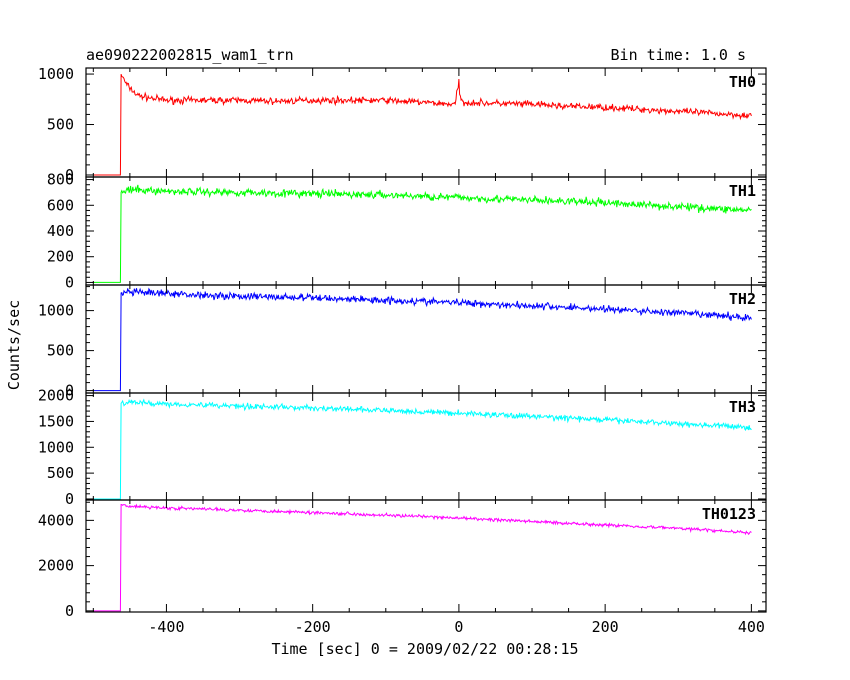  I want to click on panel-label-th0123: TH0123, so click(729, 514).